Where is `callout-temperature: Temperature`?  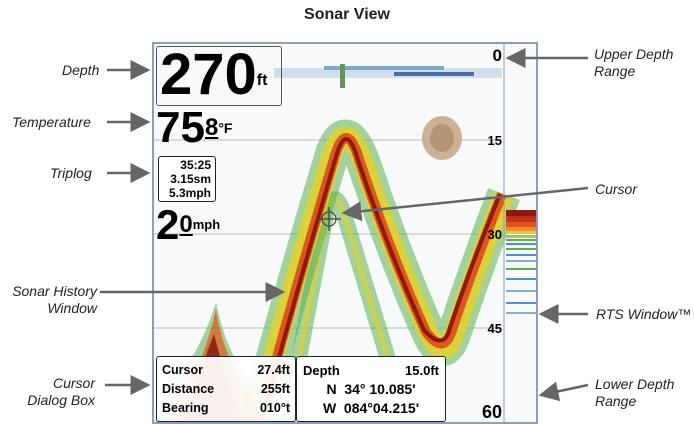 callout-temperature: Temperature is located at coordinates (51, 122).